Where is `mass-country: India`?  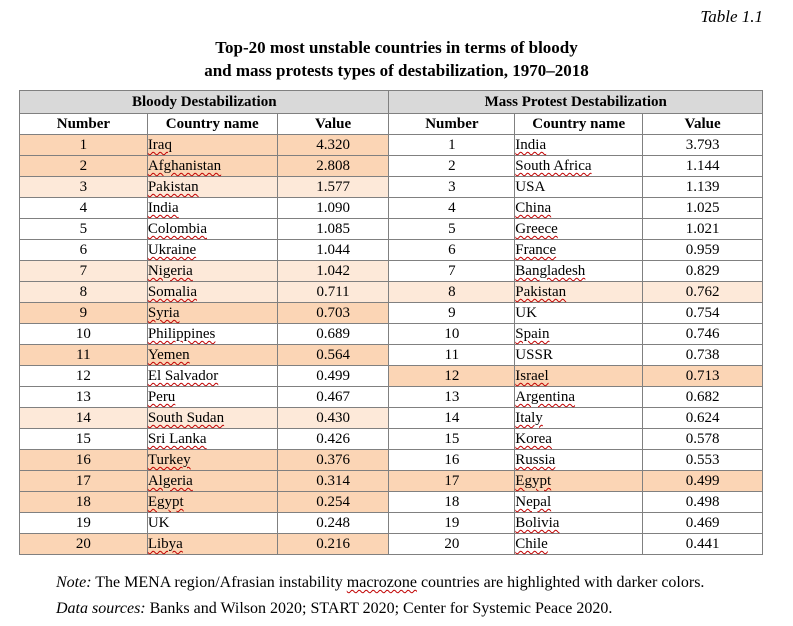 mass-country: India is located at coordinates (531, 145).